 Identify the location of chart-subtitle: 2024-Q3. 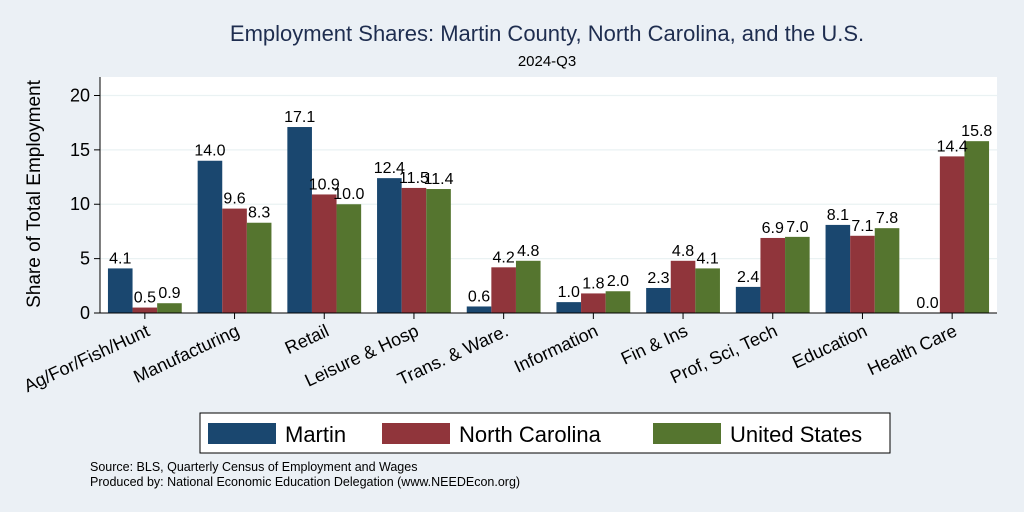
(547, 61).